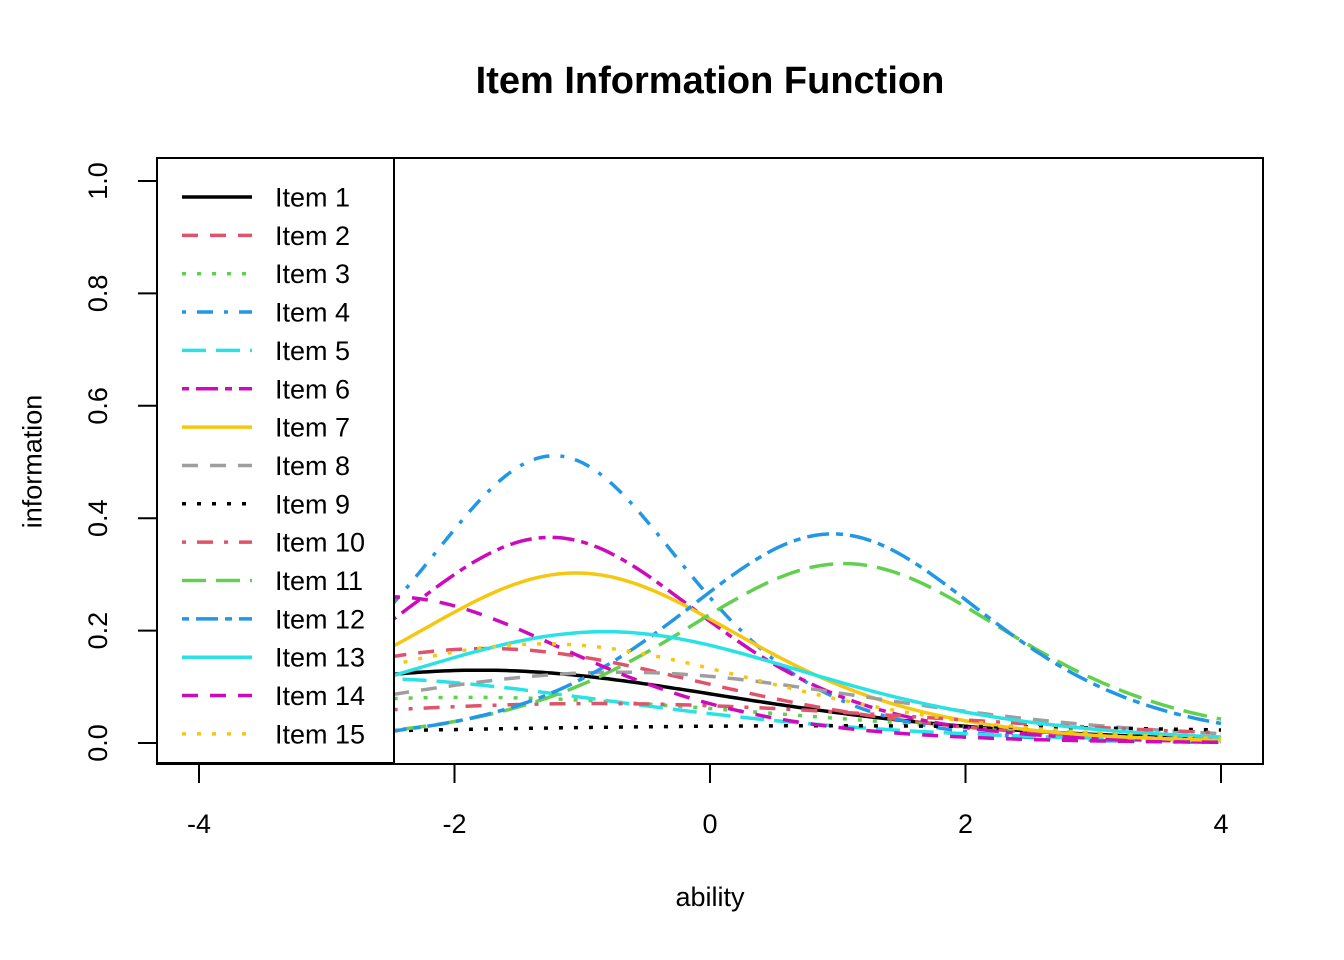 Image resolution: width=1344 pixels, height=960 pixels. I want to click on y-tick-label: 0.8, so click(98, 294).